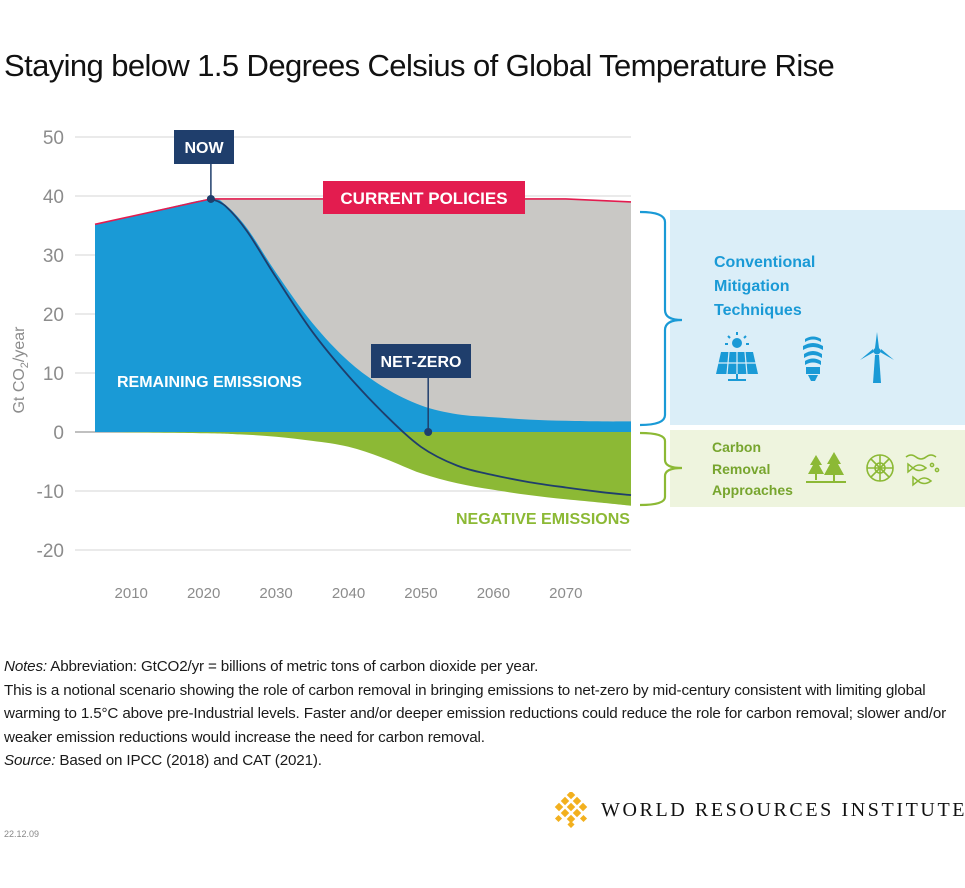 The width and height of the screenshot is (965, 888). What do you see at coordinates (661, 469) in the screenshot?
I see `removal-bracket` at bounding box center [661, 469].